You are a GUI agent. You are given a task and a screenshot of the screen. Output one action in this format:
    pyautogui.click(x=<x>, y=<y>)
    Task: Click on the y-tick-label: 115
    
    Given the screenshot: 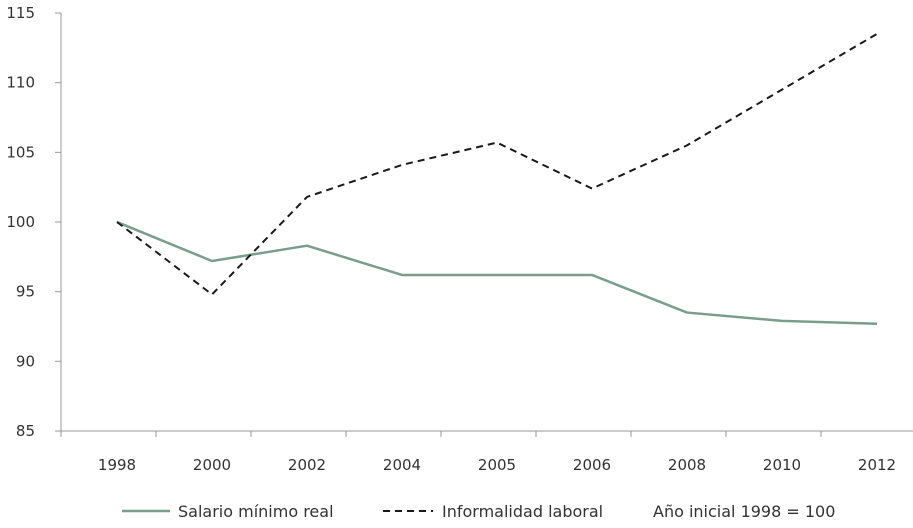 What is the action you would take?
    pyautogui.click(x=20, y=13)
    